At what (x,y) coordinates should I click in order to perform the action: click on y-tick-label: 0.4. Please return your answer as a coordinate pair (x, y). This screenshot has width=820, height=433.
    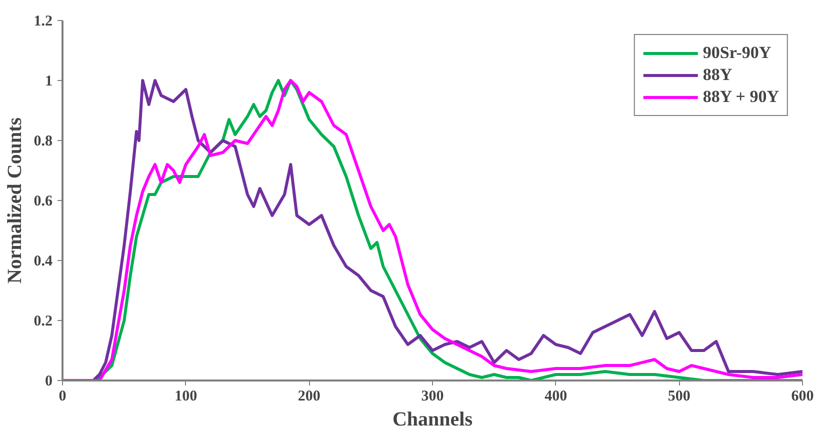
    Looking at the image, I should click on (43, 262).